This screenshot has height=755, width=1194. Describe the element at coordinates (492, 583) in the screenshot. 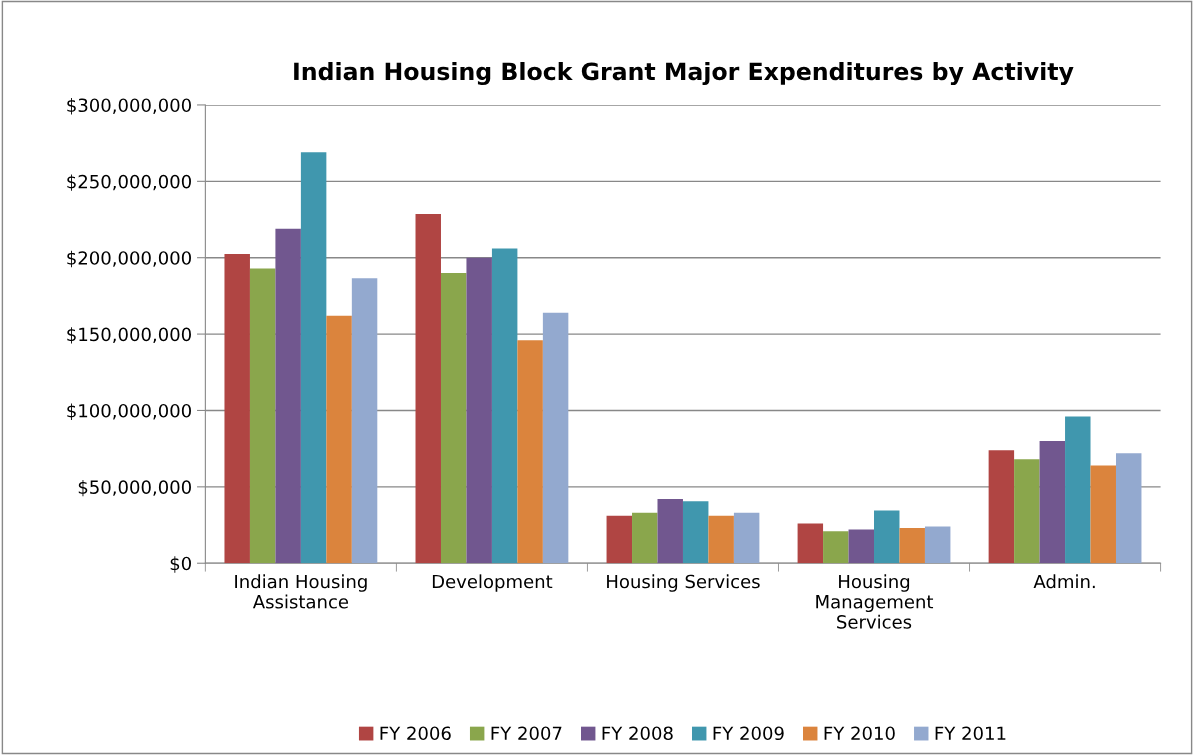

I see `x-tick-label: Development` at that location.